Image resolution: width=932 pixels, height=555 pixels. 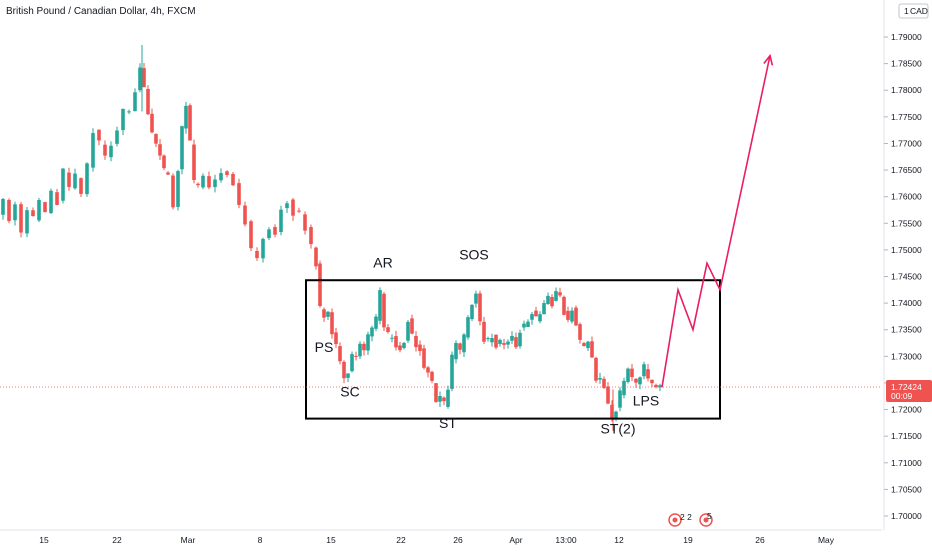 What do you see at coordinates (909, 390) in the screenshot?
I see `current-price-tag` at bounding box center [909, 390].